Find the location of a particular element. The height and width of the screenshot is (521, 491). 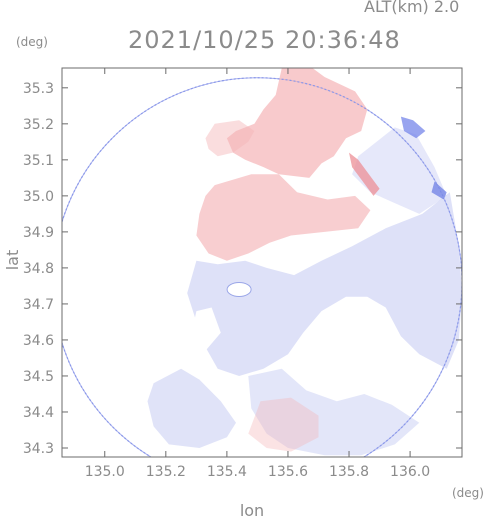

positive-region-north is located at coordinates (297, 123).